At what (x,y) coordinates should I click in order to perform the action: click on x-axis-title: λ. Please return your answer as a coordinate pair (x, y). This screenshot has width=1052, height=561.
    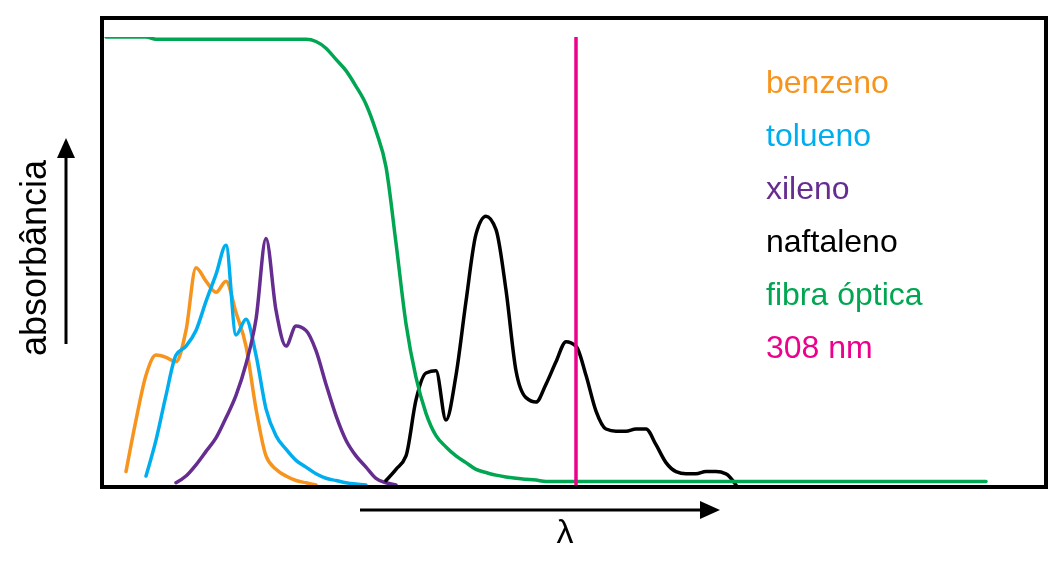
    Looking at the image, I should click on (565, 531).